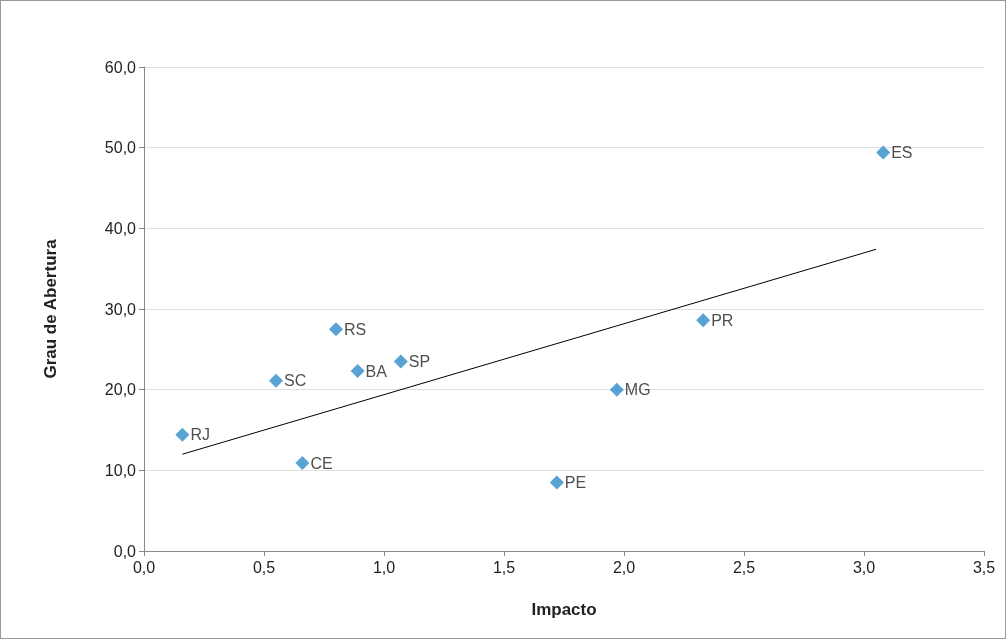  I want to click on x-tick-label: 0,0, so click(144, 567).